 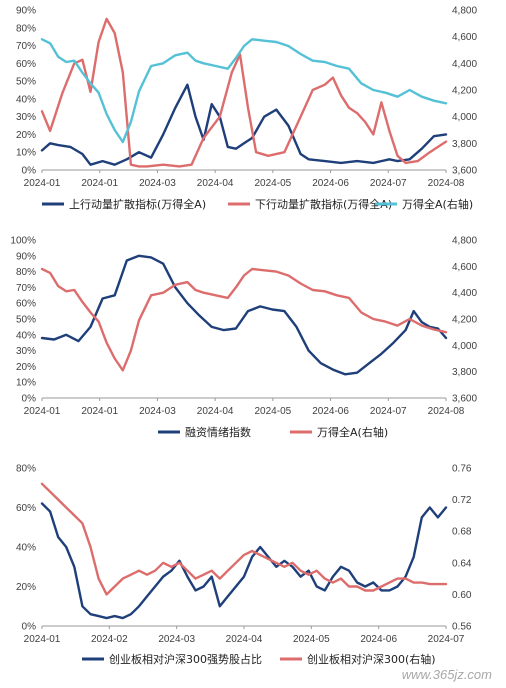 I want to click on watermark-text: www.365jz.com, so click(x=446, y=674).